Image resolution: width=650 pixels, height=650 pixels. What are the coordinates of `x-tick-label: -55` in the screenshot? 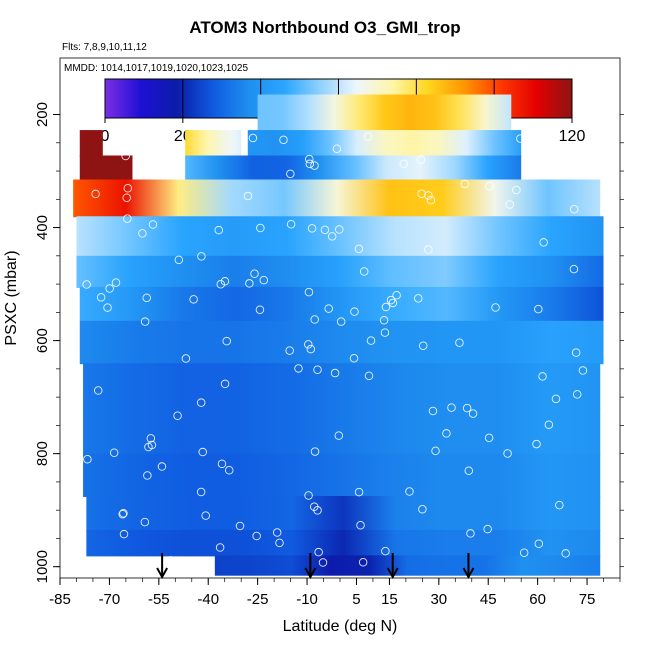 It's located at (159, 599).